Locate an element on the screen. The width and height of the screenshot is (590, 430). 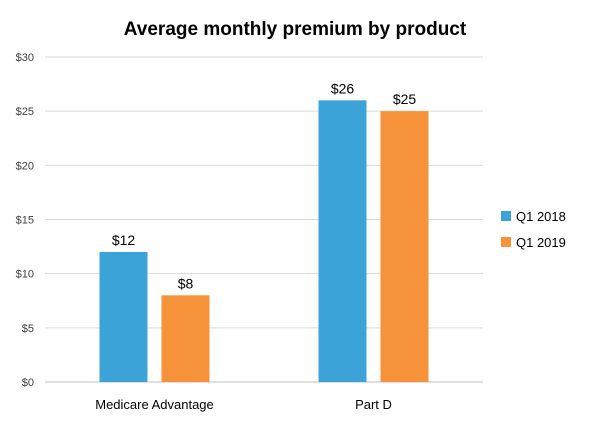
y-axis-ticks: $0 $5 $10 $15 $20 $25 $30 is located at coordinates (25, 220).